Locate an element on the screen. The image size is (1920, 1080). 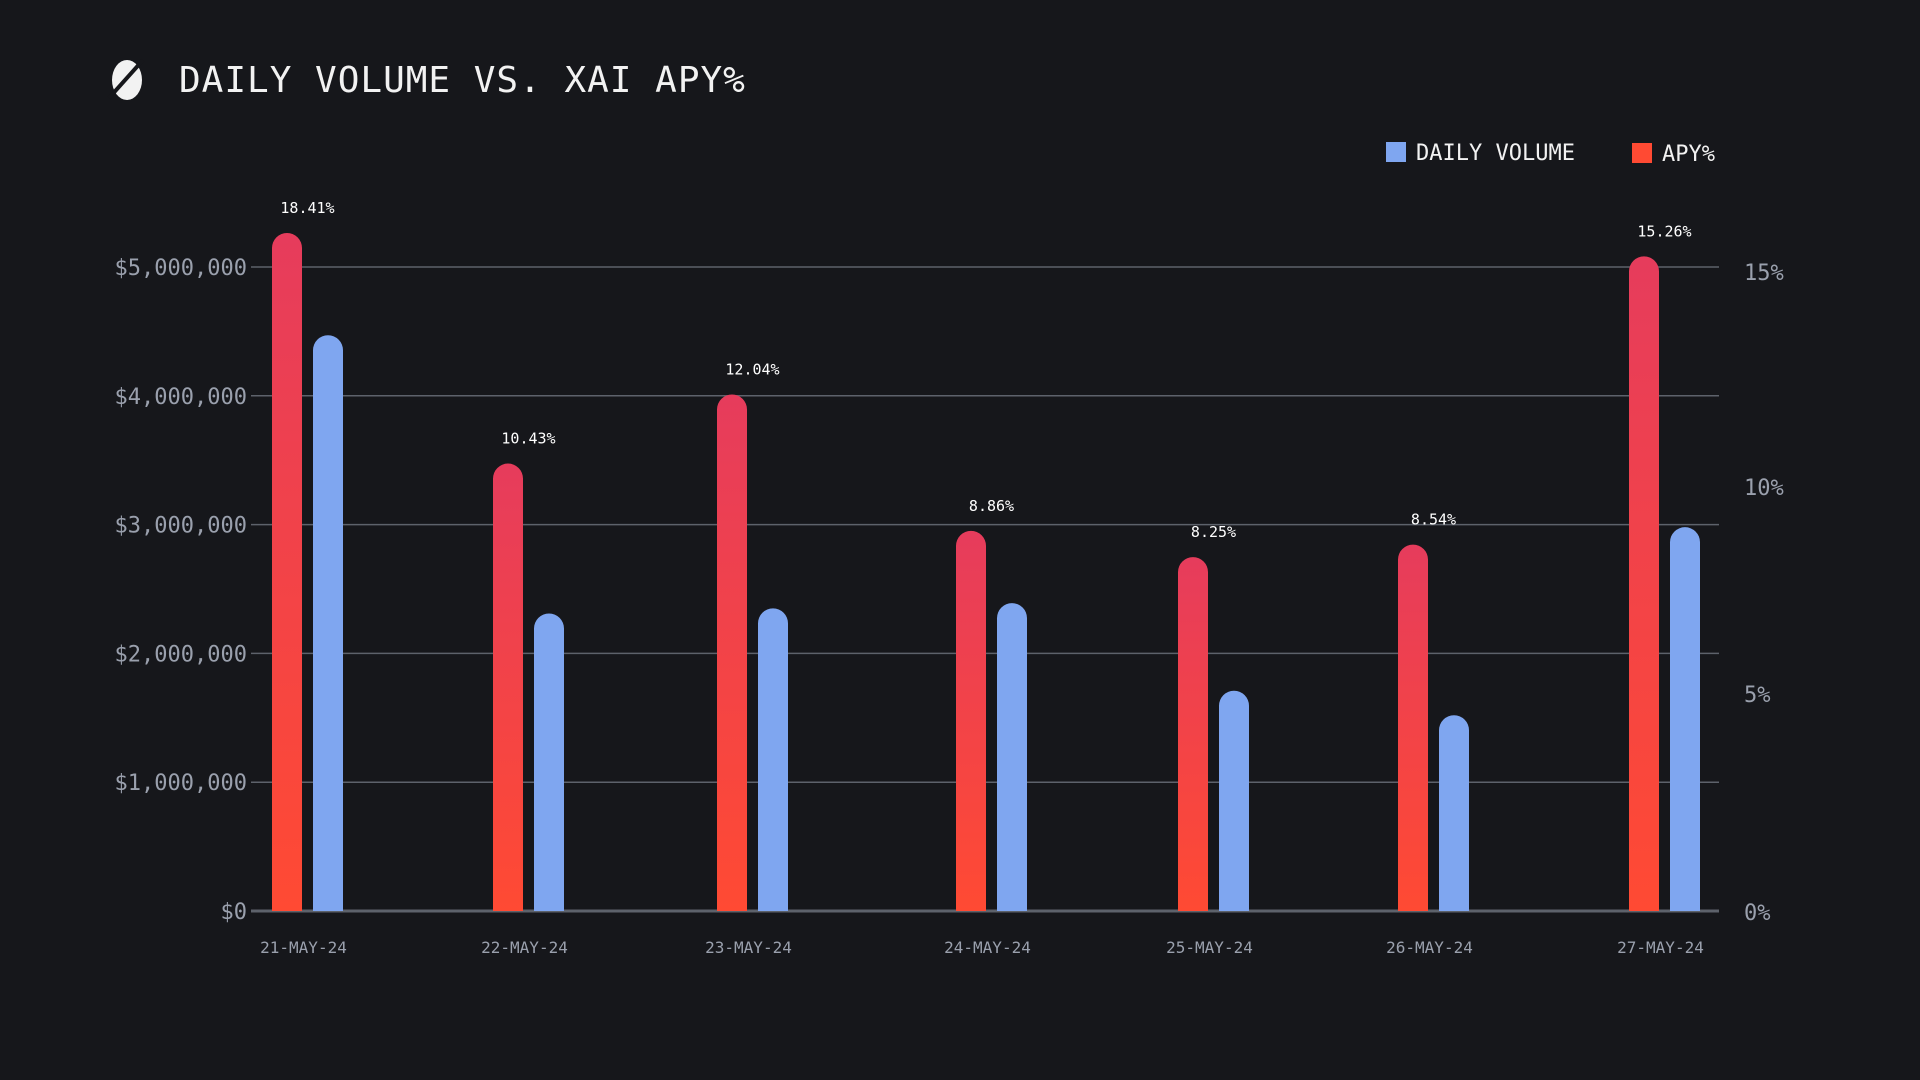
right-axis-tick: 15% is located at coordinates (1764, 273).